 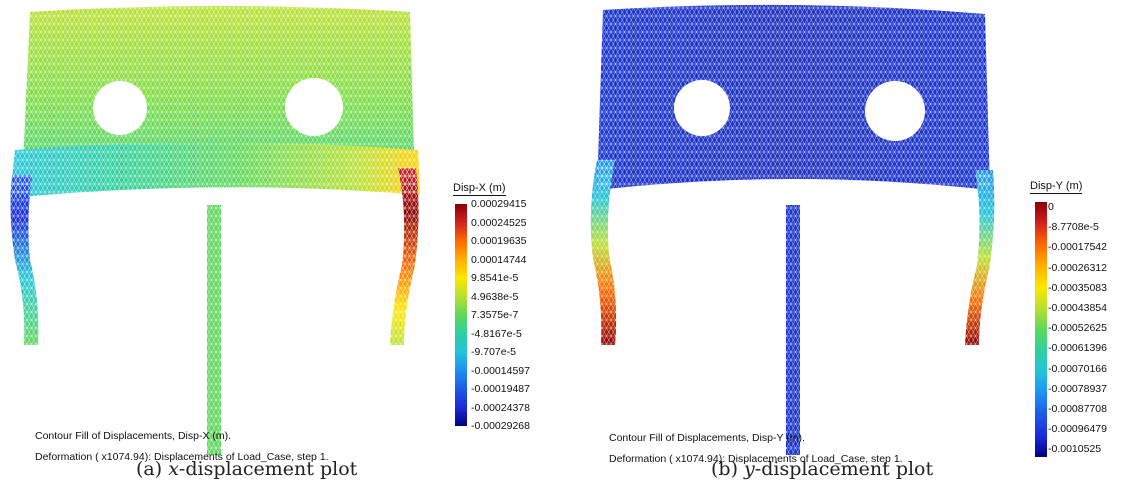 What do you see at coordinates (1075, 449) in the screenshot?
I see `colorbar-tick-label: -0.0010525` at bounding box center [1075, 449].